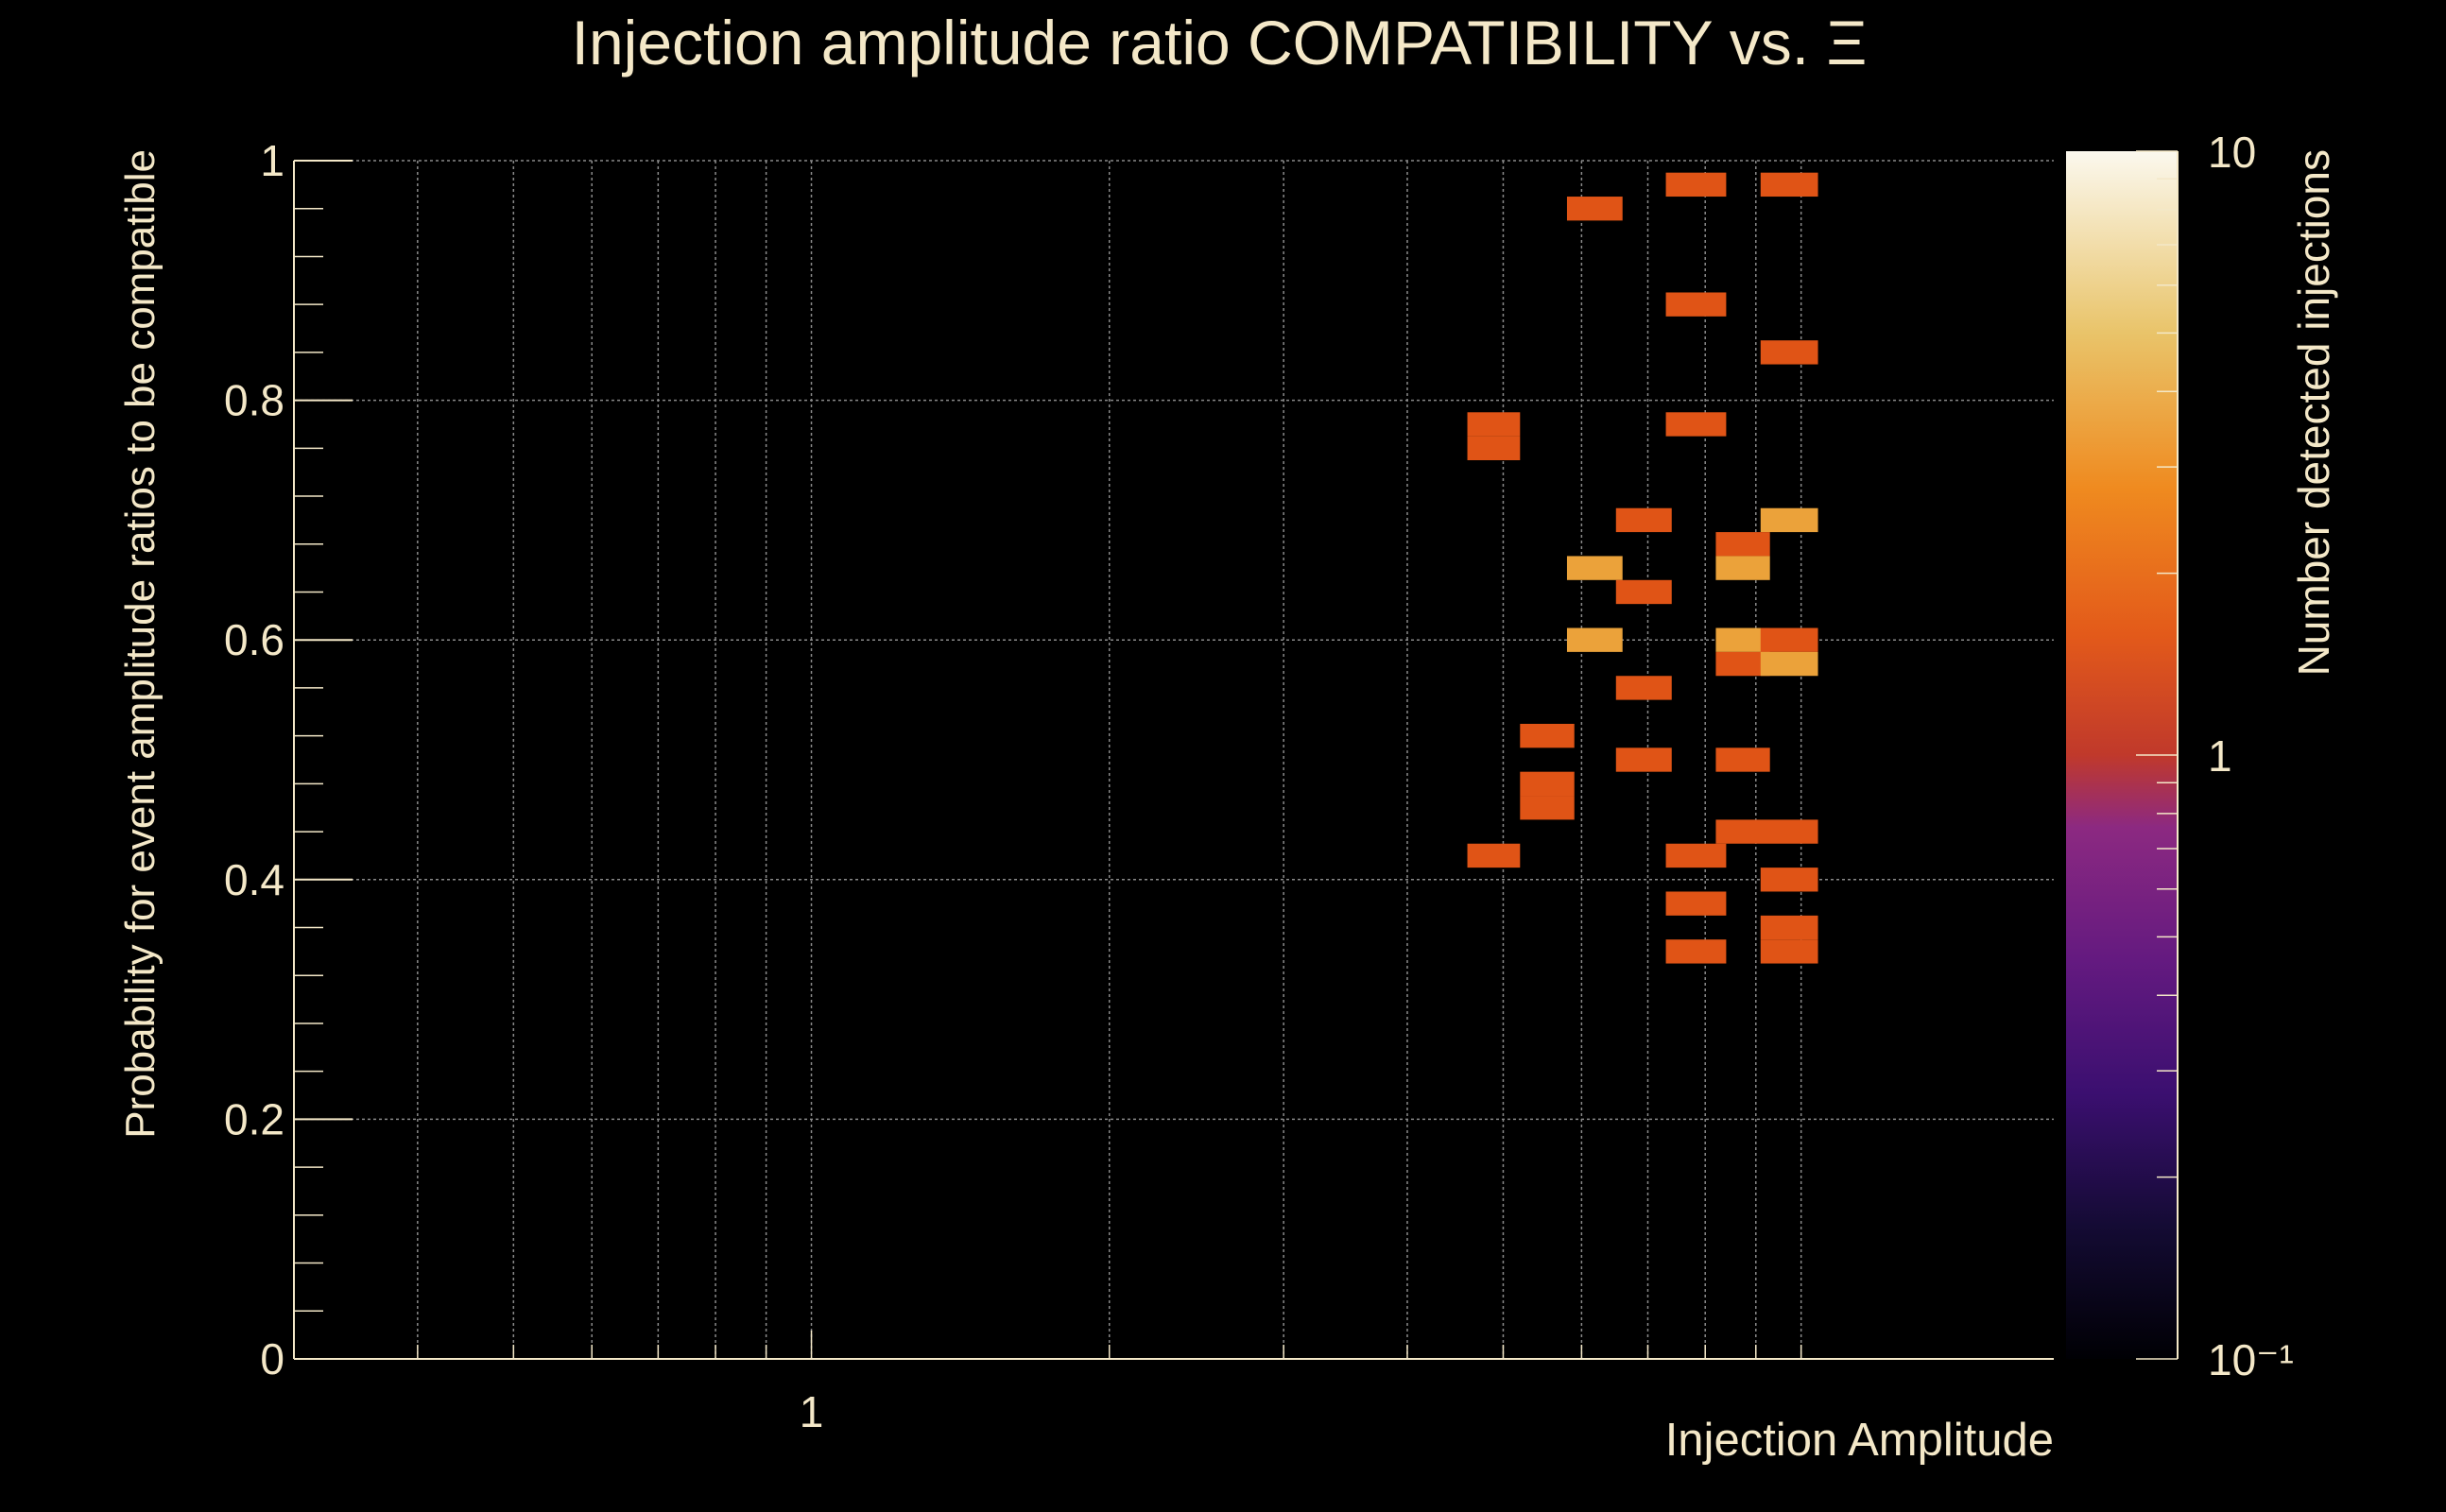 This screenshot has height=1512, width=2446. I want to click on z-tick-label: 1, so click(2220, 756).